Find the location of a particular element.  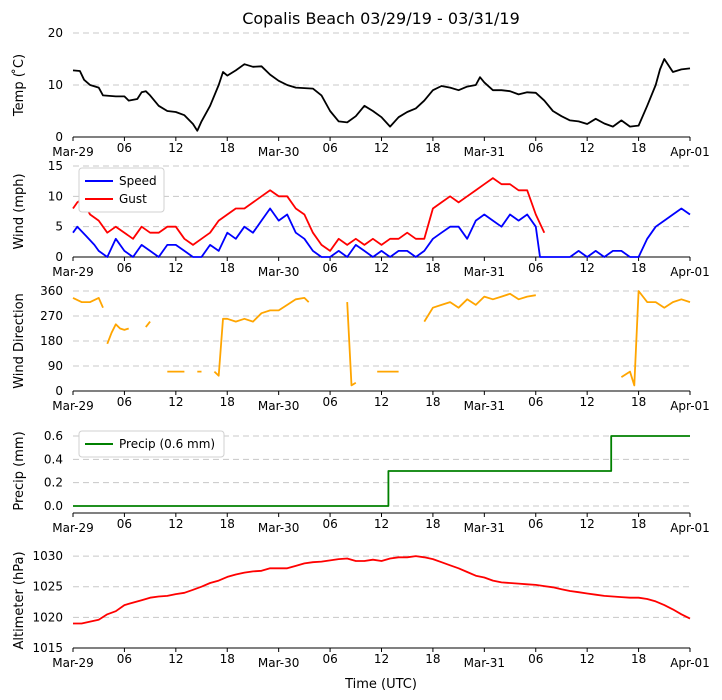

y-axis-label: Altimeter (hPa) is located at coordinates (19, 600).